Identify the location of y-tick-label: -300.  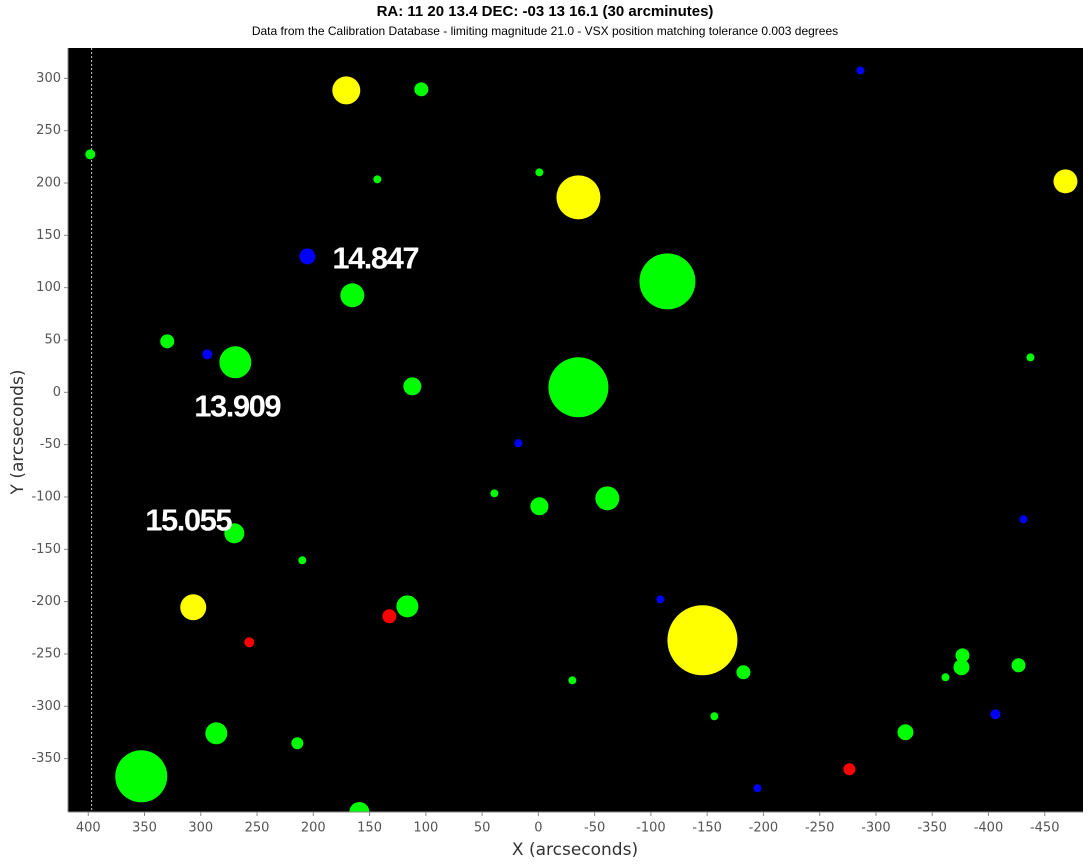
(46, 706).